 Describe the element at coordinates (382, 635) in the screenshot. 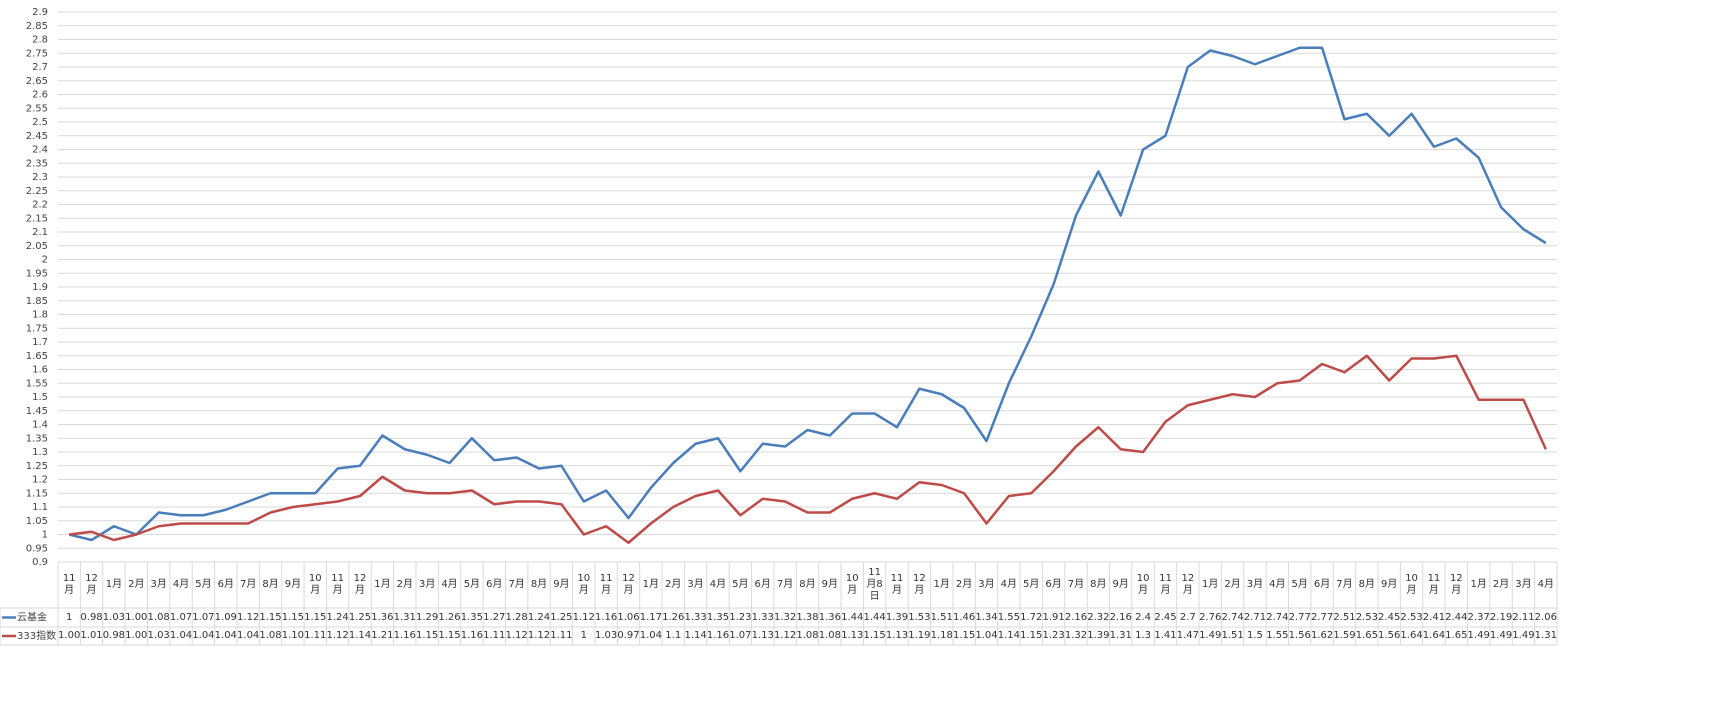

I see `data-table-value: 1.21` at that location.